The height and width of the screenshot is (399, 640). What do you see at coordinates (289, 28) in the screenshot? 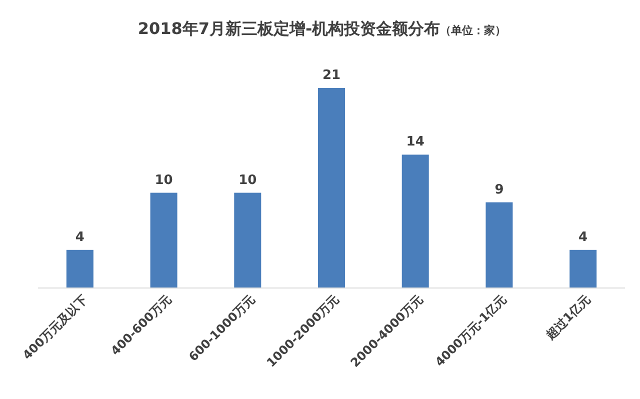
I see `chart-title: 2018年7月新三板定增-机构投资金额分布` at bounding box center [289, 28].